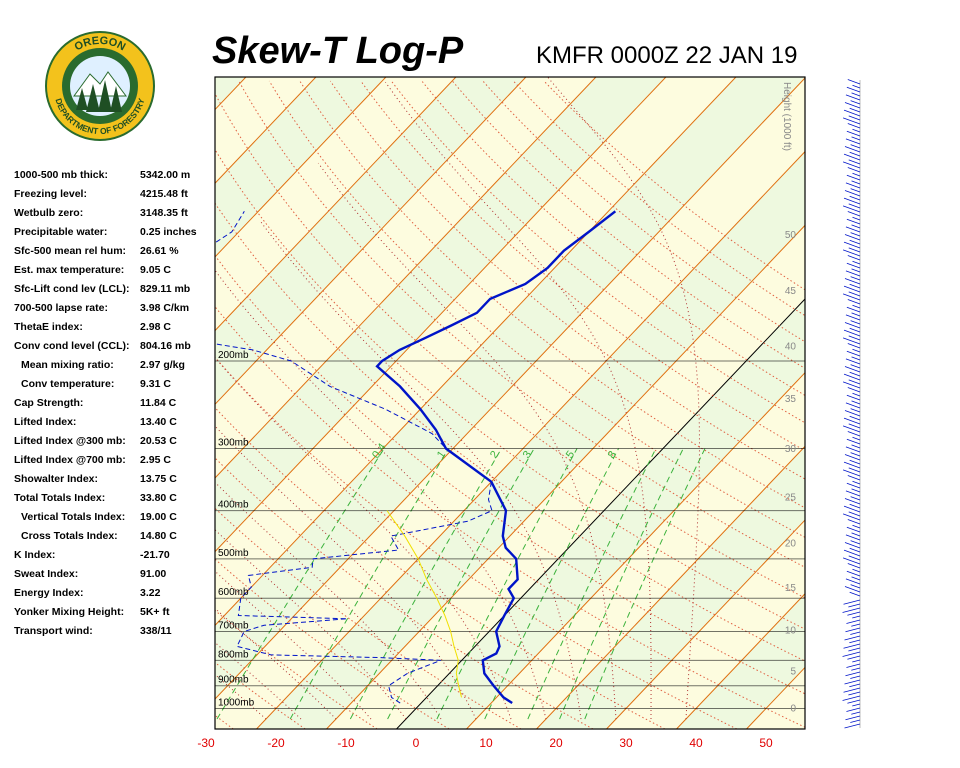  I want to click on stat-row: ThetaE index: 2.98 C, so click(114, 327).